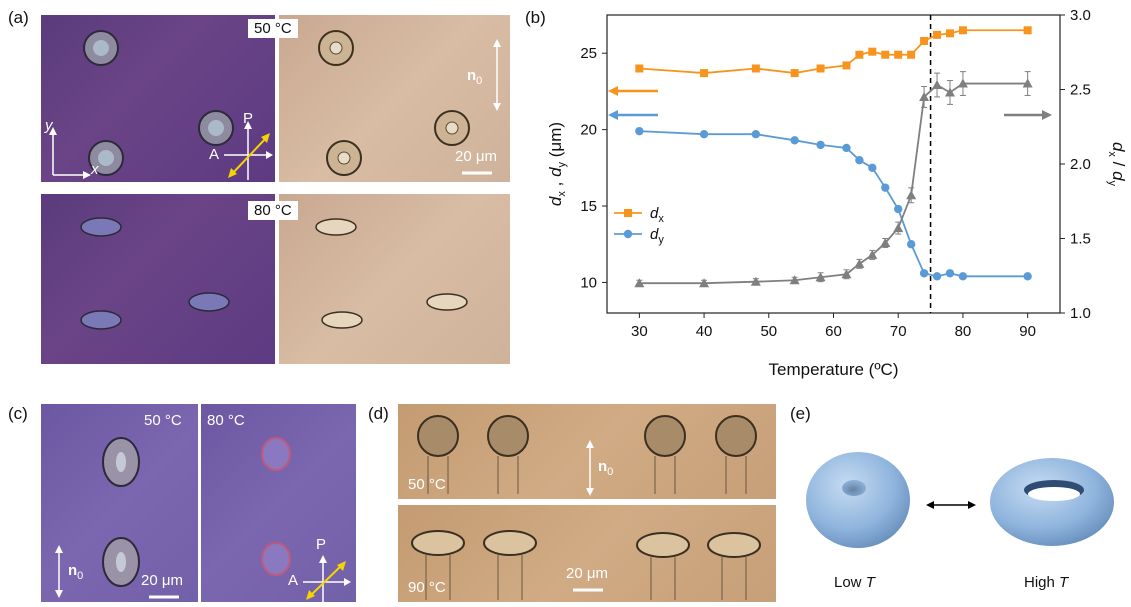 The width and height of the screenshot is (1131, 607). Describe the element at coordinates (95, 169) in the screenshot. I see `axis-x-label: x` at that location.